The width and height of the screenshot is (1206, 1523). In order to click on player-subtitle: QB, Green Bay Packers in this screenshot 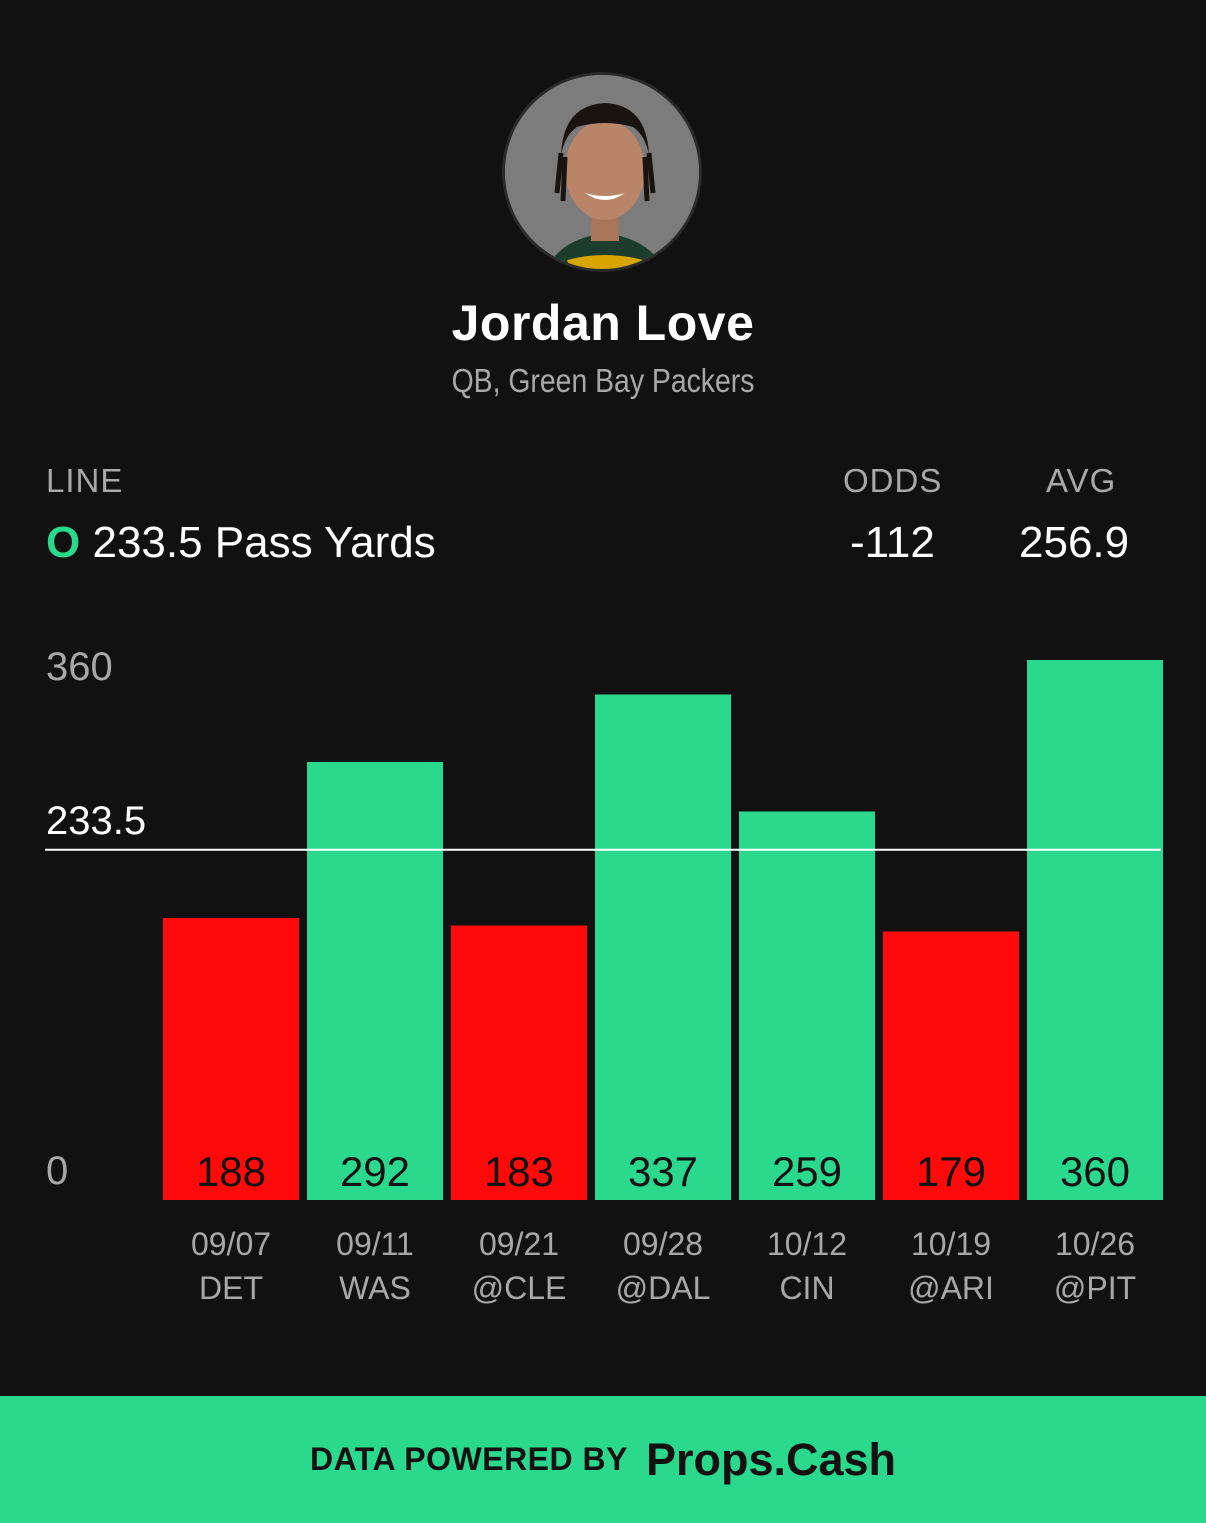, I will do `click(603, 380)`.